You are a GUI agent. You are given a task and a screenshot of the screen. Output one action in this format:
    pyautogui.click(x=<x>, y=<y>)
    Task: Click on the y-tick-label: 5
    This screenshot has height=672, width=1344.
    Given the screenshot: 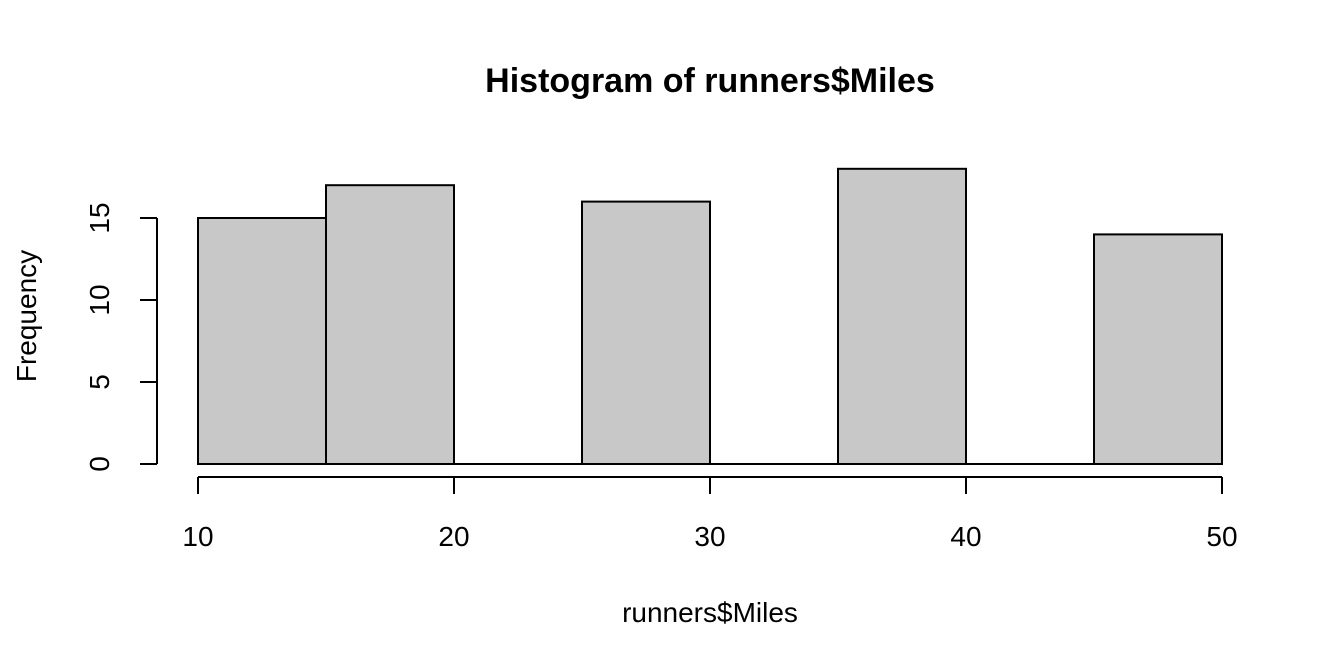 What is the action you would take?
    pyautogui.click(x=99, y=382)
    